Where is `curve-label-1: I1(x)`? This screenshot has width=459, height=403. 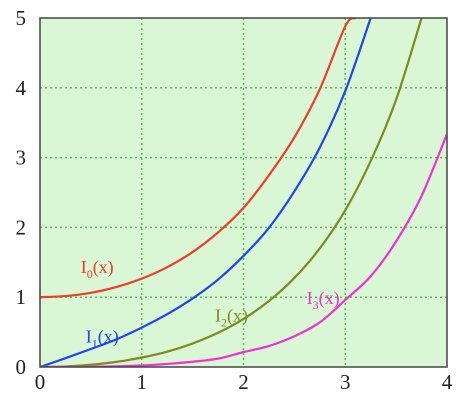
curve-label-1: I1(x) is located at coordinates (102, 339).